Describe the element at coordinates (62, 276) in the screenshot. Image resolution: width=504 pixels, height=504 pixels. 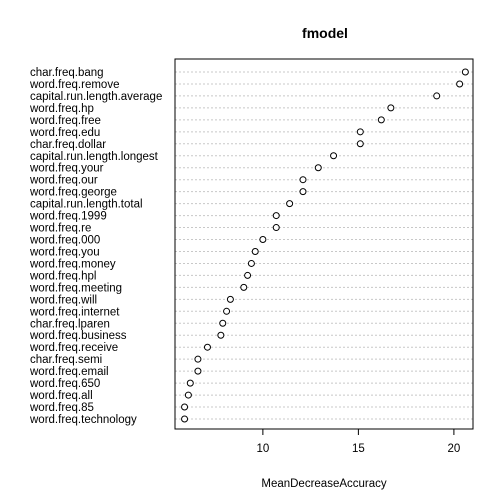
I see `category-label: word.freq.hpl` at that location.